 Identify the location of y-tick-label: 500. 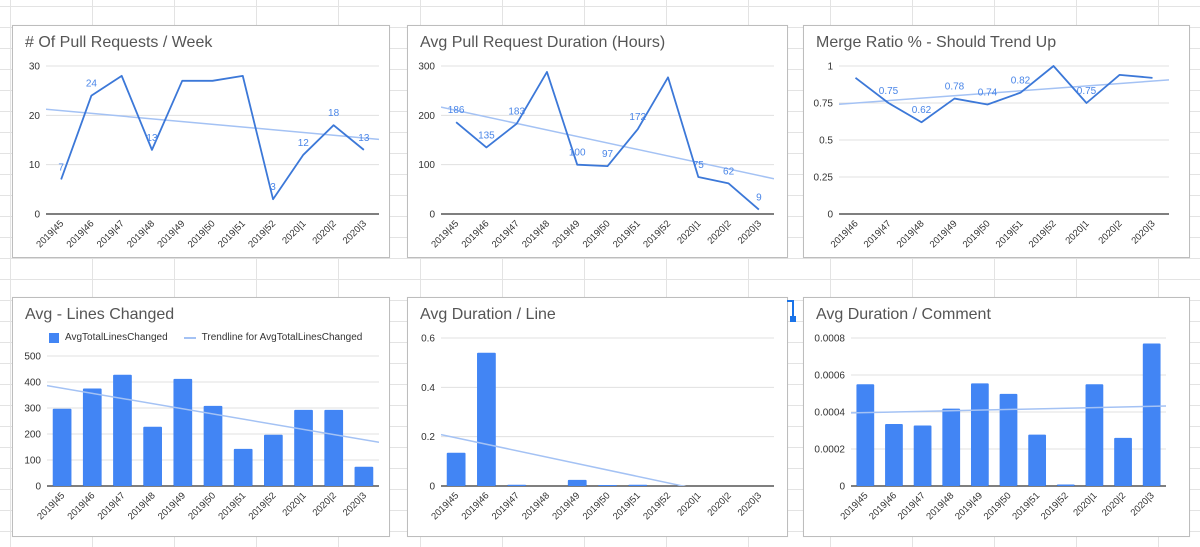
(32, 357).